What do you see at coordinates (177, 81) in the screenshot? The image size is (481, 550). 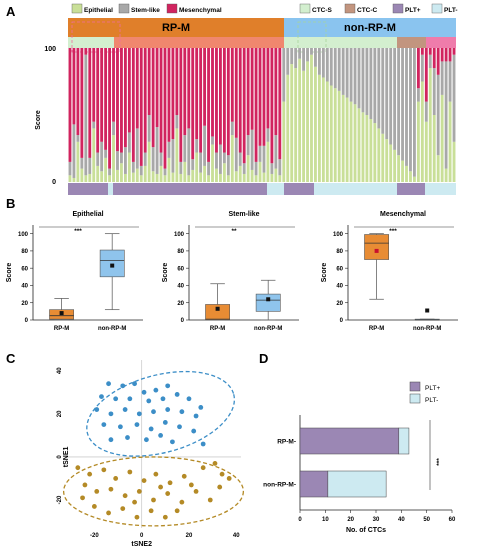 I see `stack-bar-27-mesenchymal` at bounding box center [177, 81].